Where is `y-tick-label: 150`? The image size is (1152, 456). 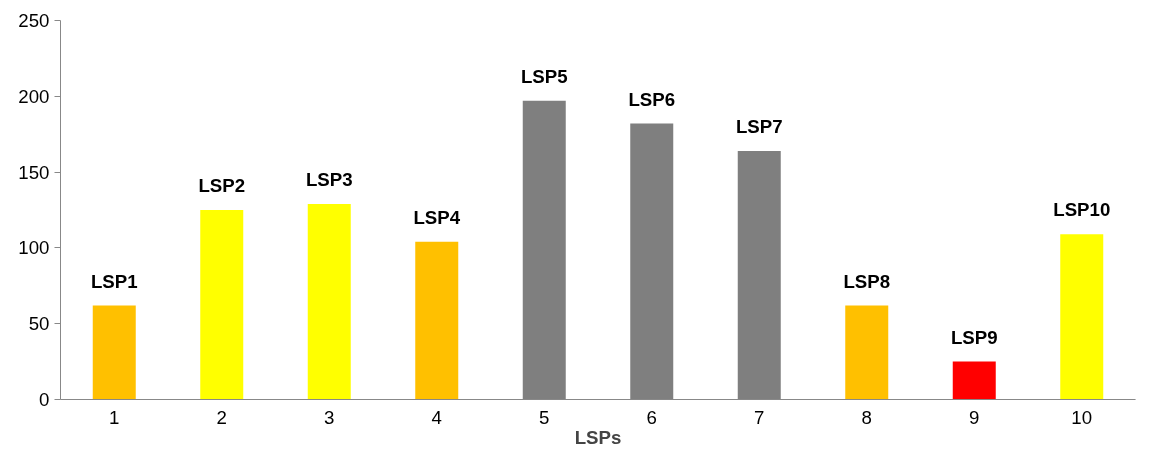
y-tick-label: 150 is located at coordinates (34, 172).